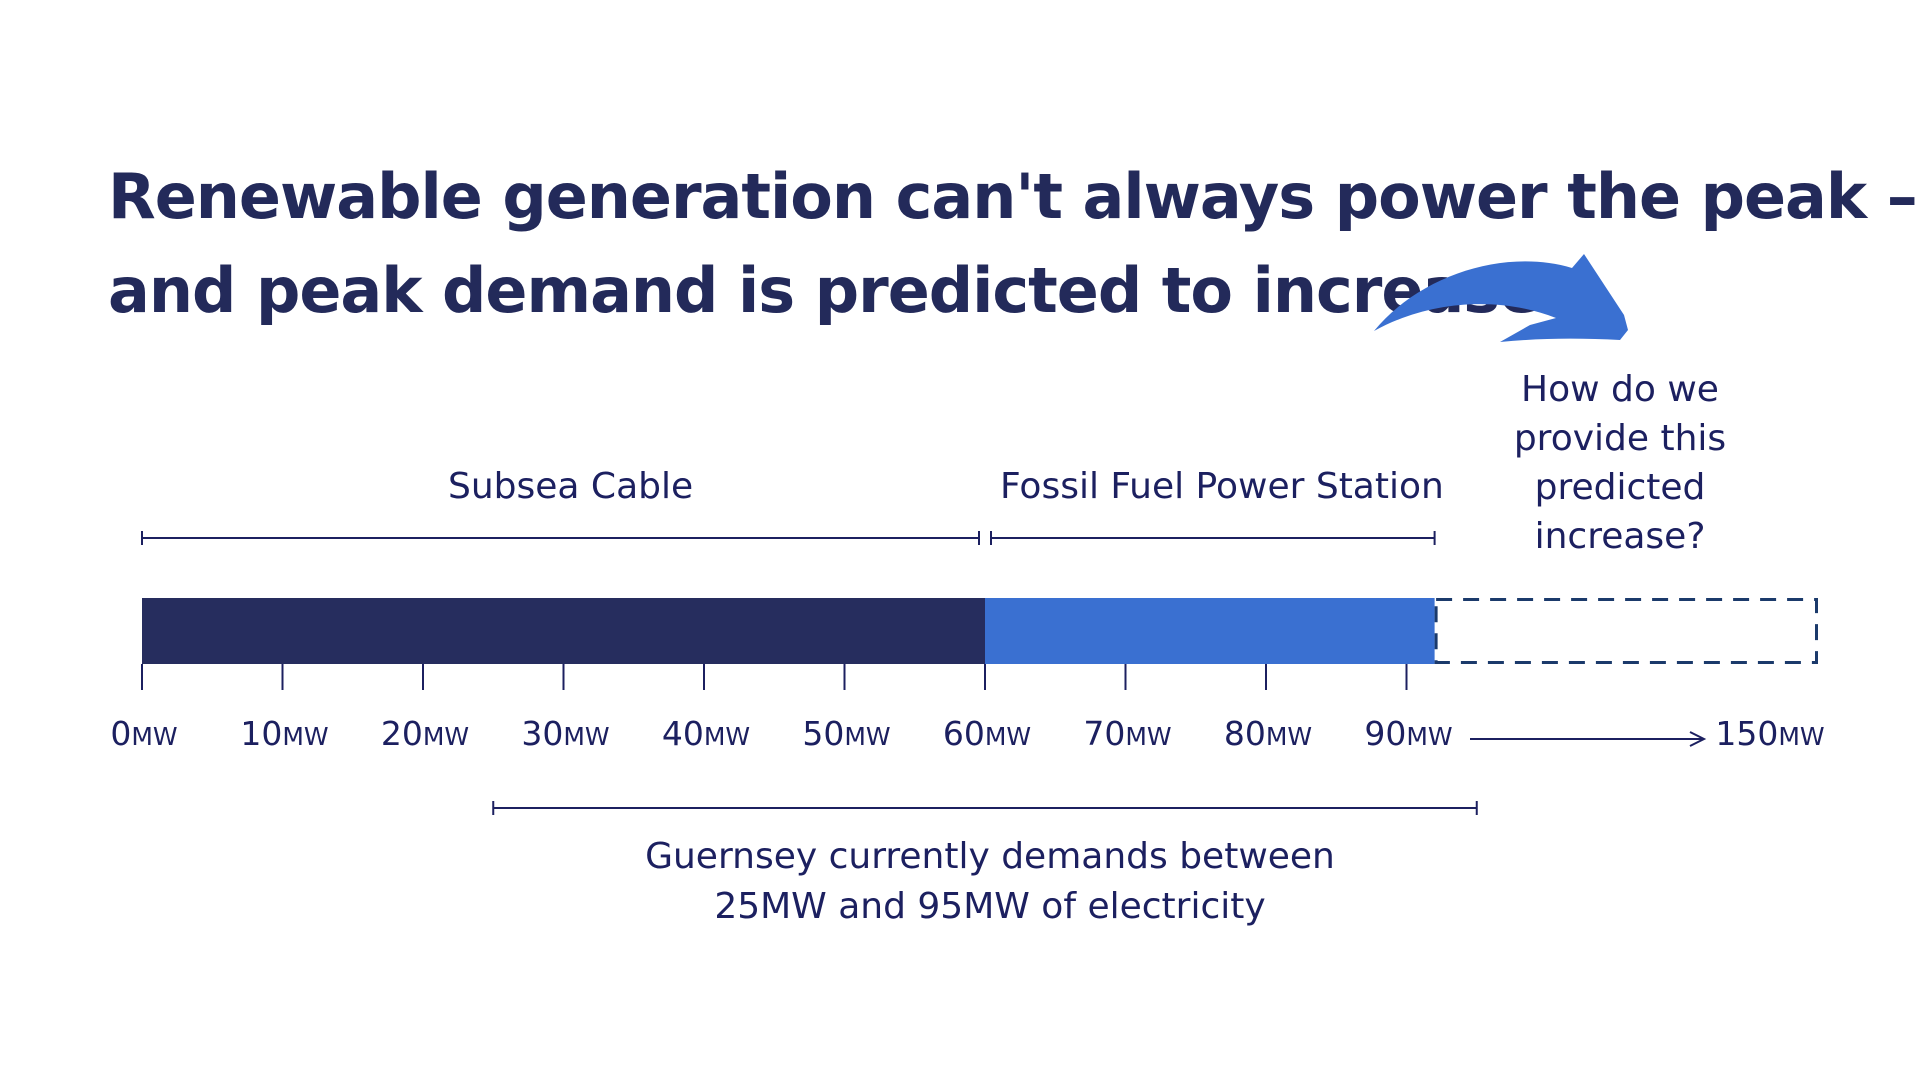  Describe the element at coordinates (1626, 631) in the screenshot. I see `predicted-increase-segment` at that location.